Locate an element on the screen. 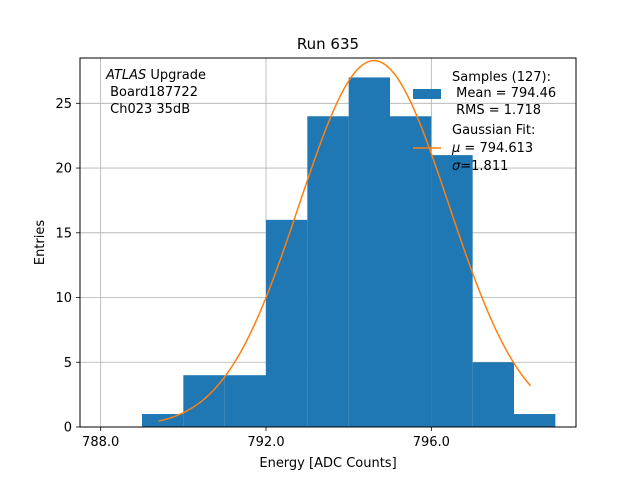 The height and width of the screenshot is (480, 640). legend-samples-title: Samples (127): is located at coordinates (501, 77).